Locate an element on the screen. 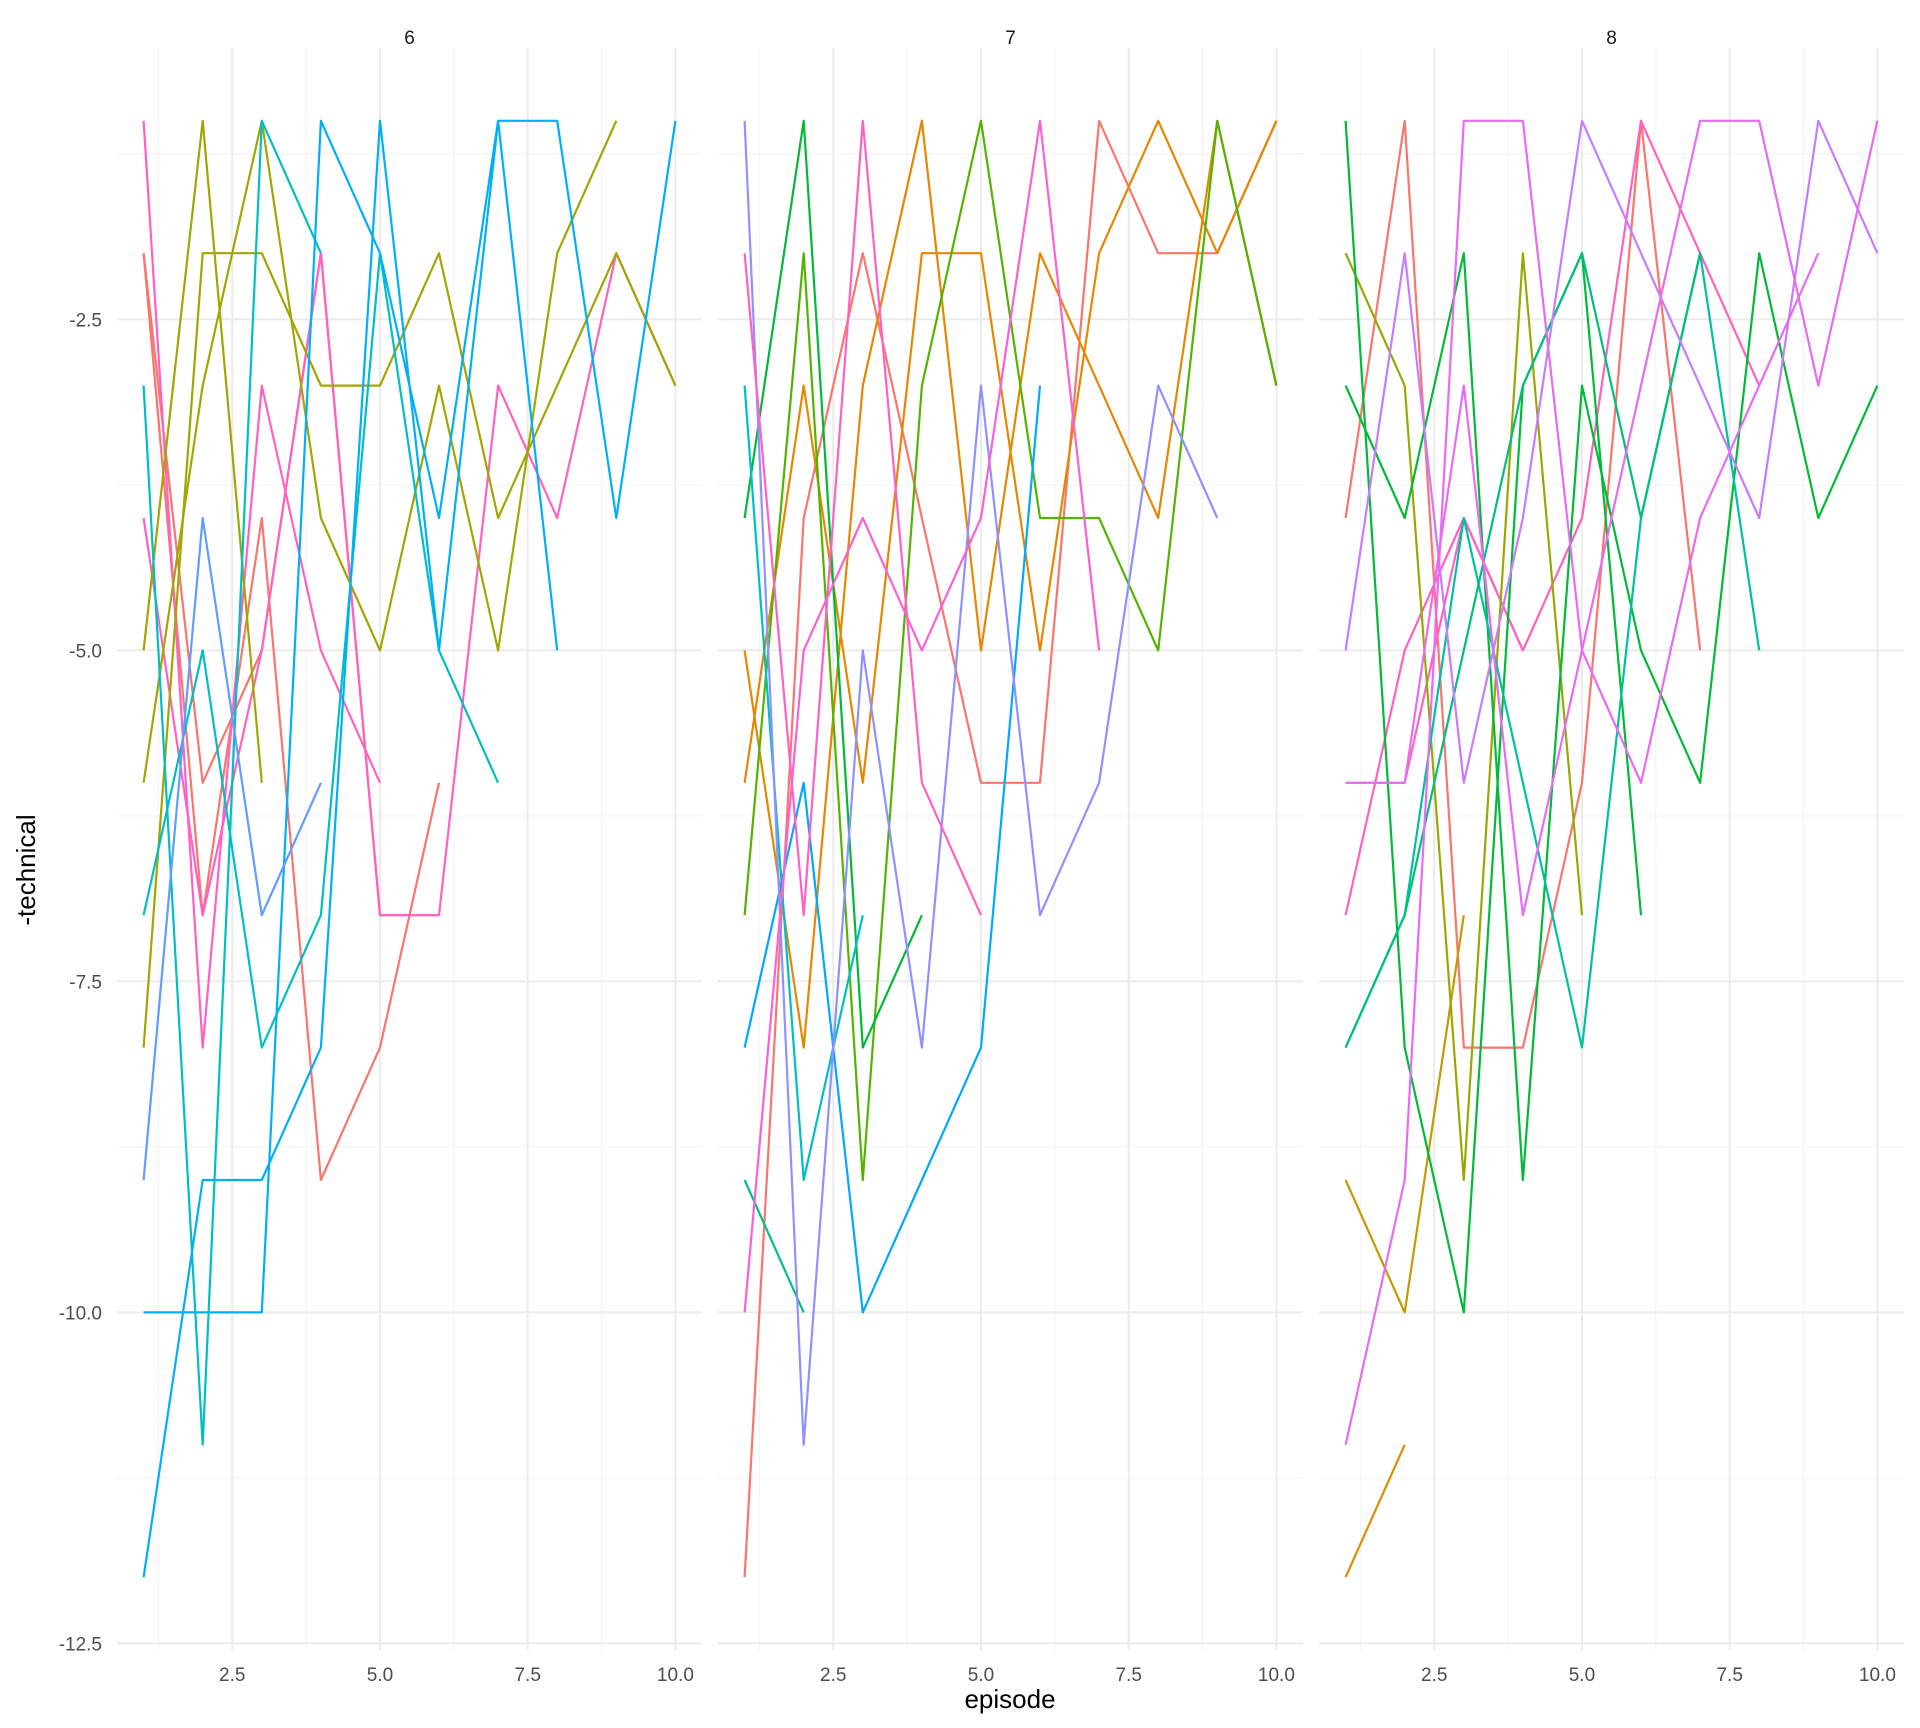  facet-strip-label: 6 is located at coordinates (409, 38).